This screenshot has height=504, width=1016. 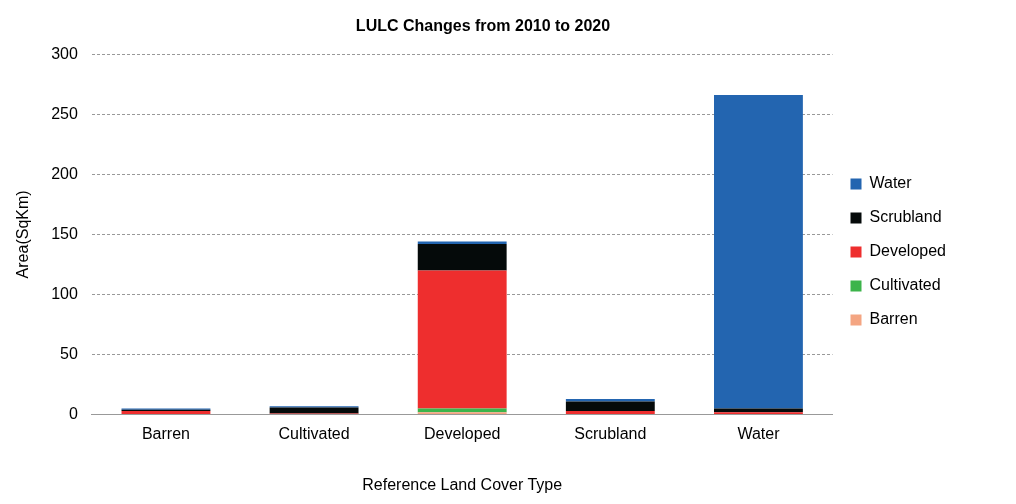 What do you see at coordinates (23, 234) in the screenshot?
I see `y-axis-title: Area(SqKm)` at bounding box center [23, 234].